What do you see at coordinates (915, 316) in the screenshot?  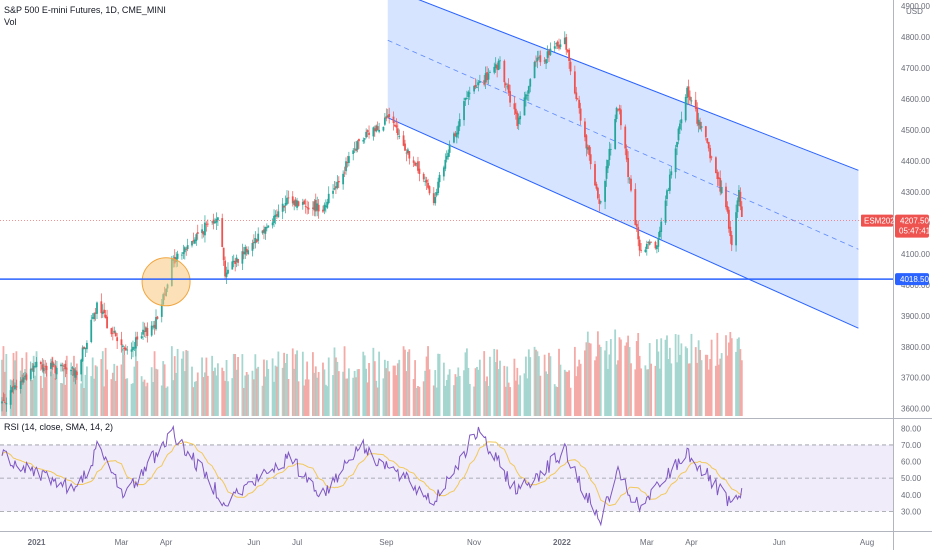 I see `price-tick-label: 3900.00` at bounding box center [915, 316].